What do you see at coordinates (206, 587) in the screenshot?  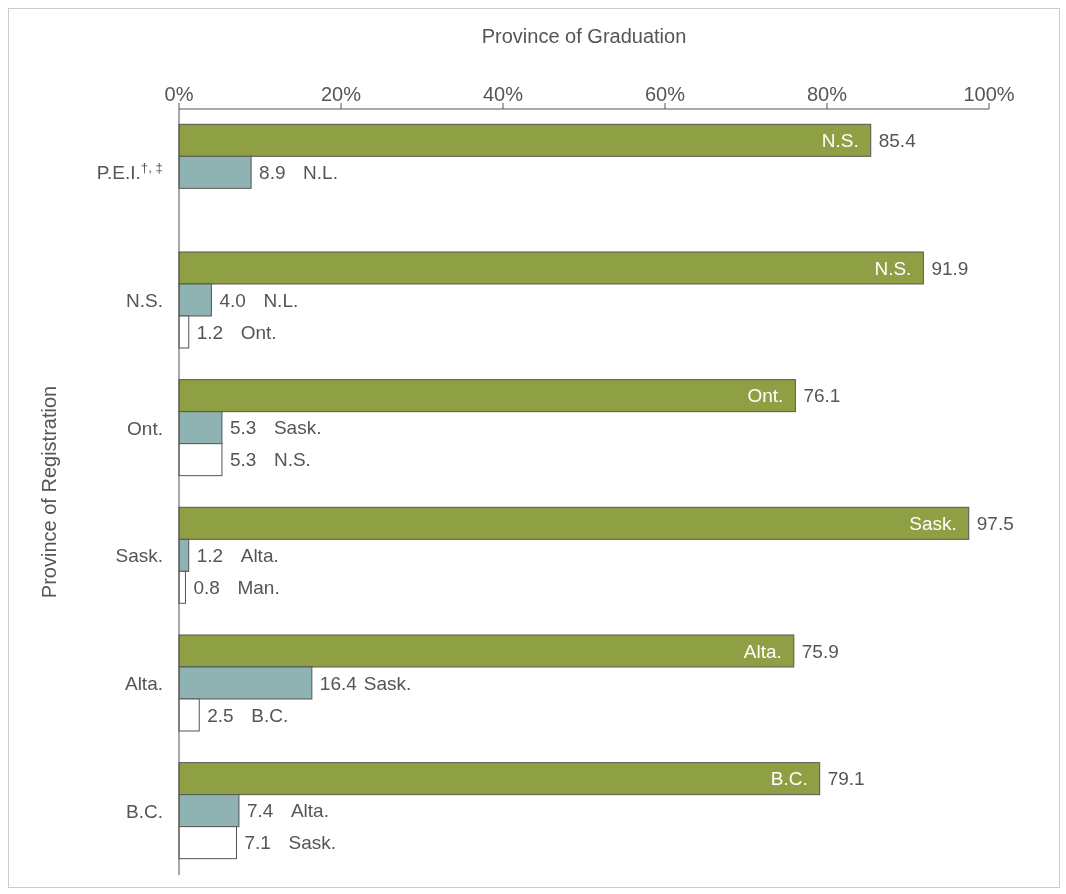 I see `data-label: 0.8` at bounding box center [206, 587].